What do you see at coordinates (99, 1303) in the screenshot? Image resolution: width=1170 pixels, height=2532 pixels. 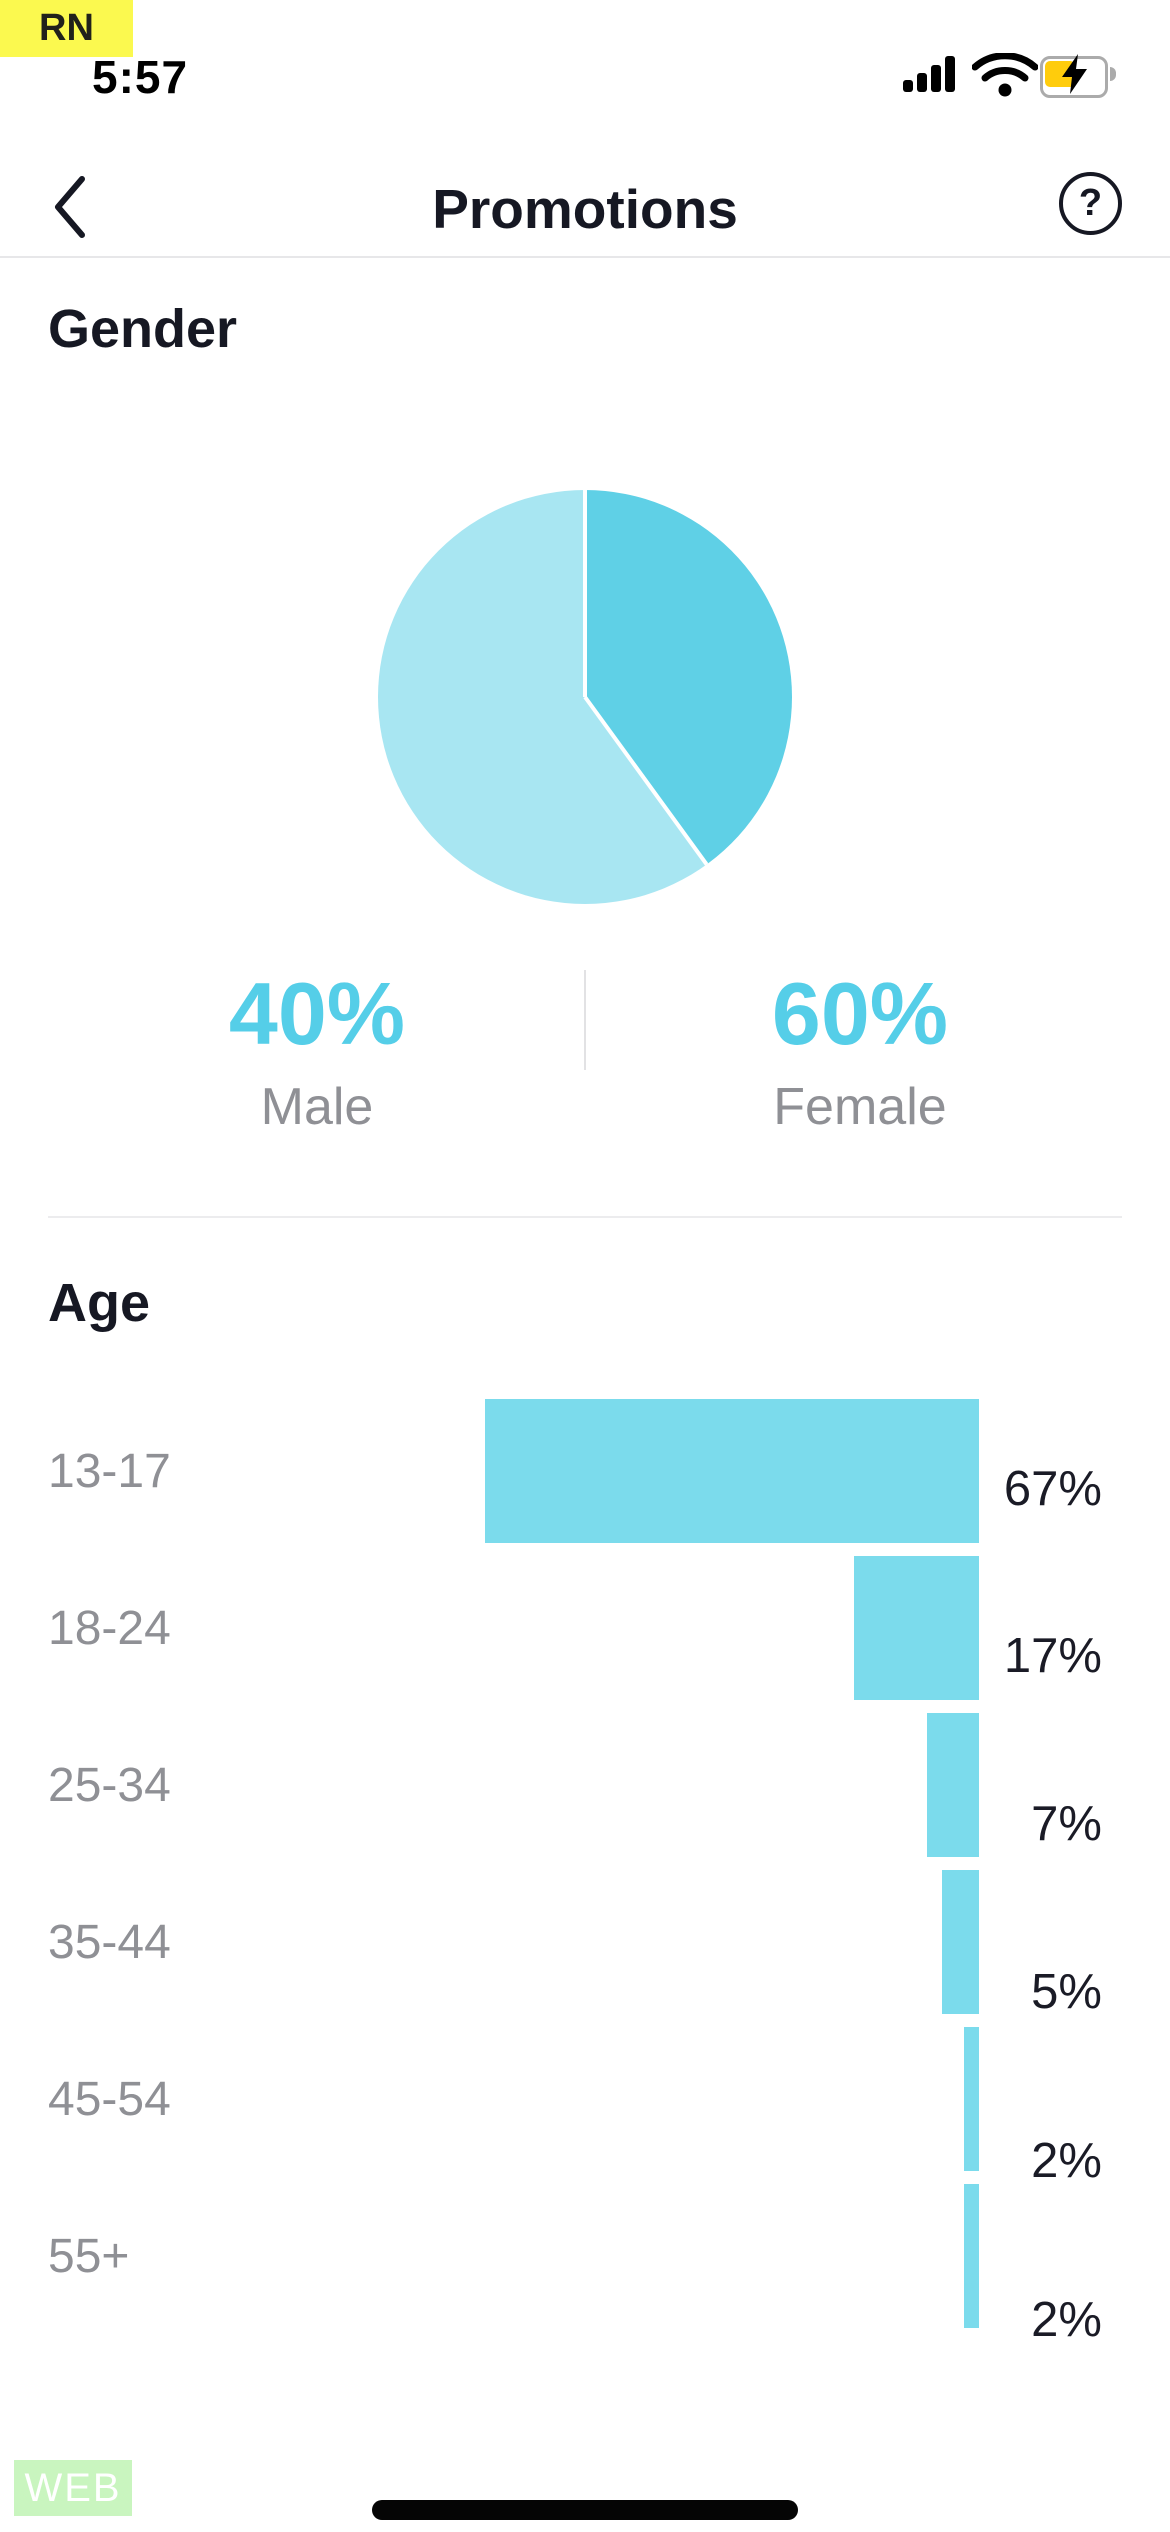 I see `age-section-heading: Age` at bounding box center [99, 1303].